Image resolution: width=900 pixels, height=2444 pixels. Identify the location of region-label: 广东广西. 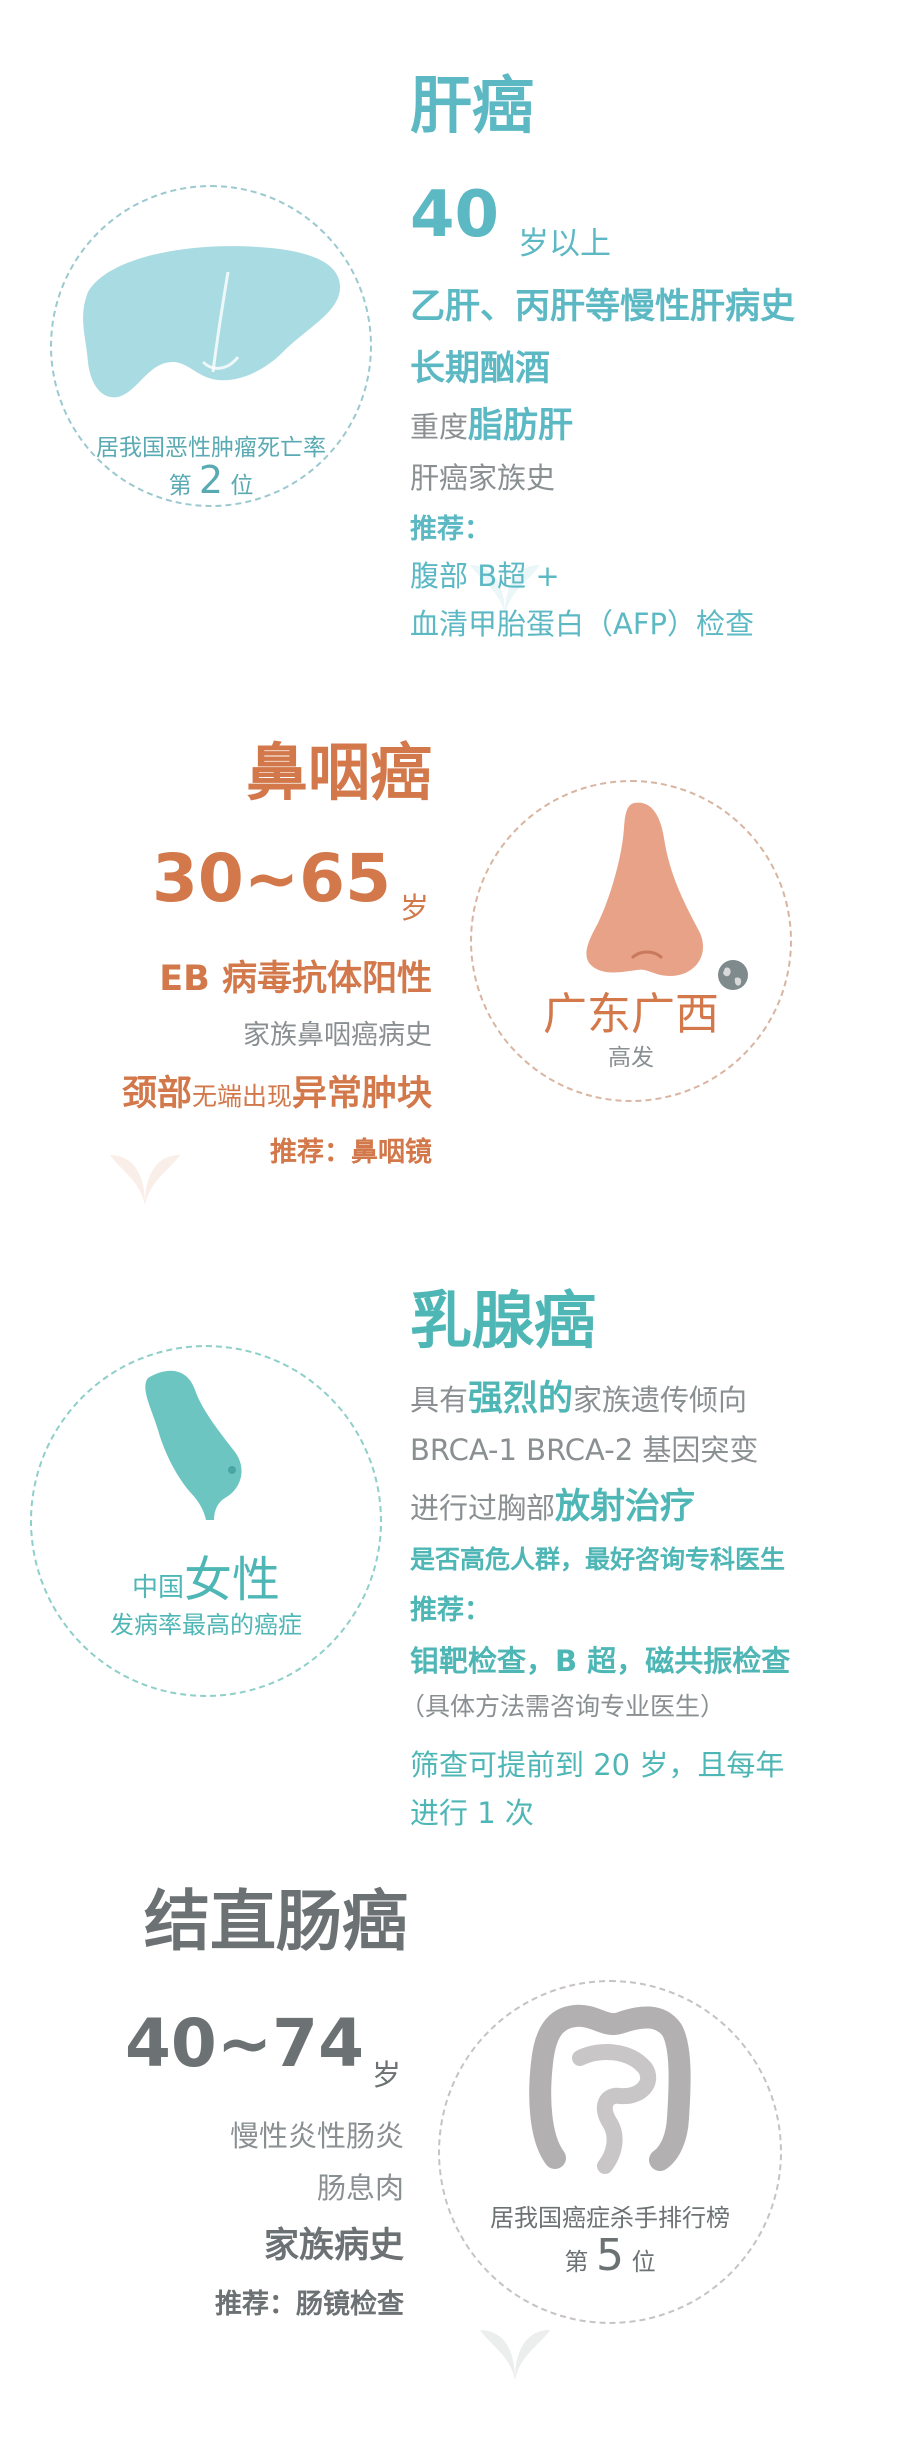
(631, 1014).